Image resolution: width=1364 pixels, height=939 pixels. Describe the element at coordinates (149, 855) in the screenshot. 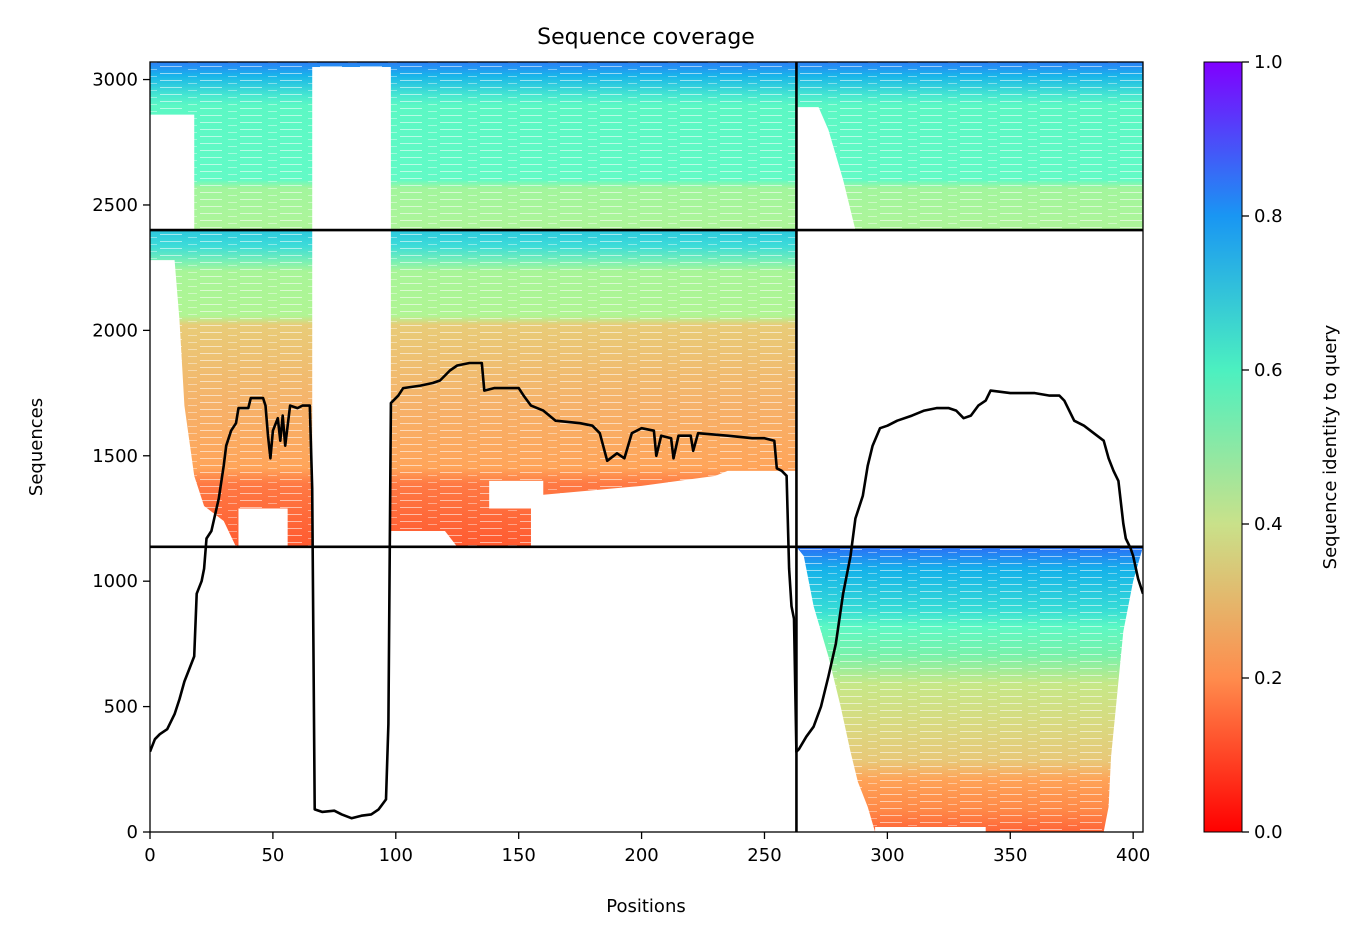

I see `x-tick-label: 0` at that location.